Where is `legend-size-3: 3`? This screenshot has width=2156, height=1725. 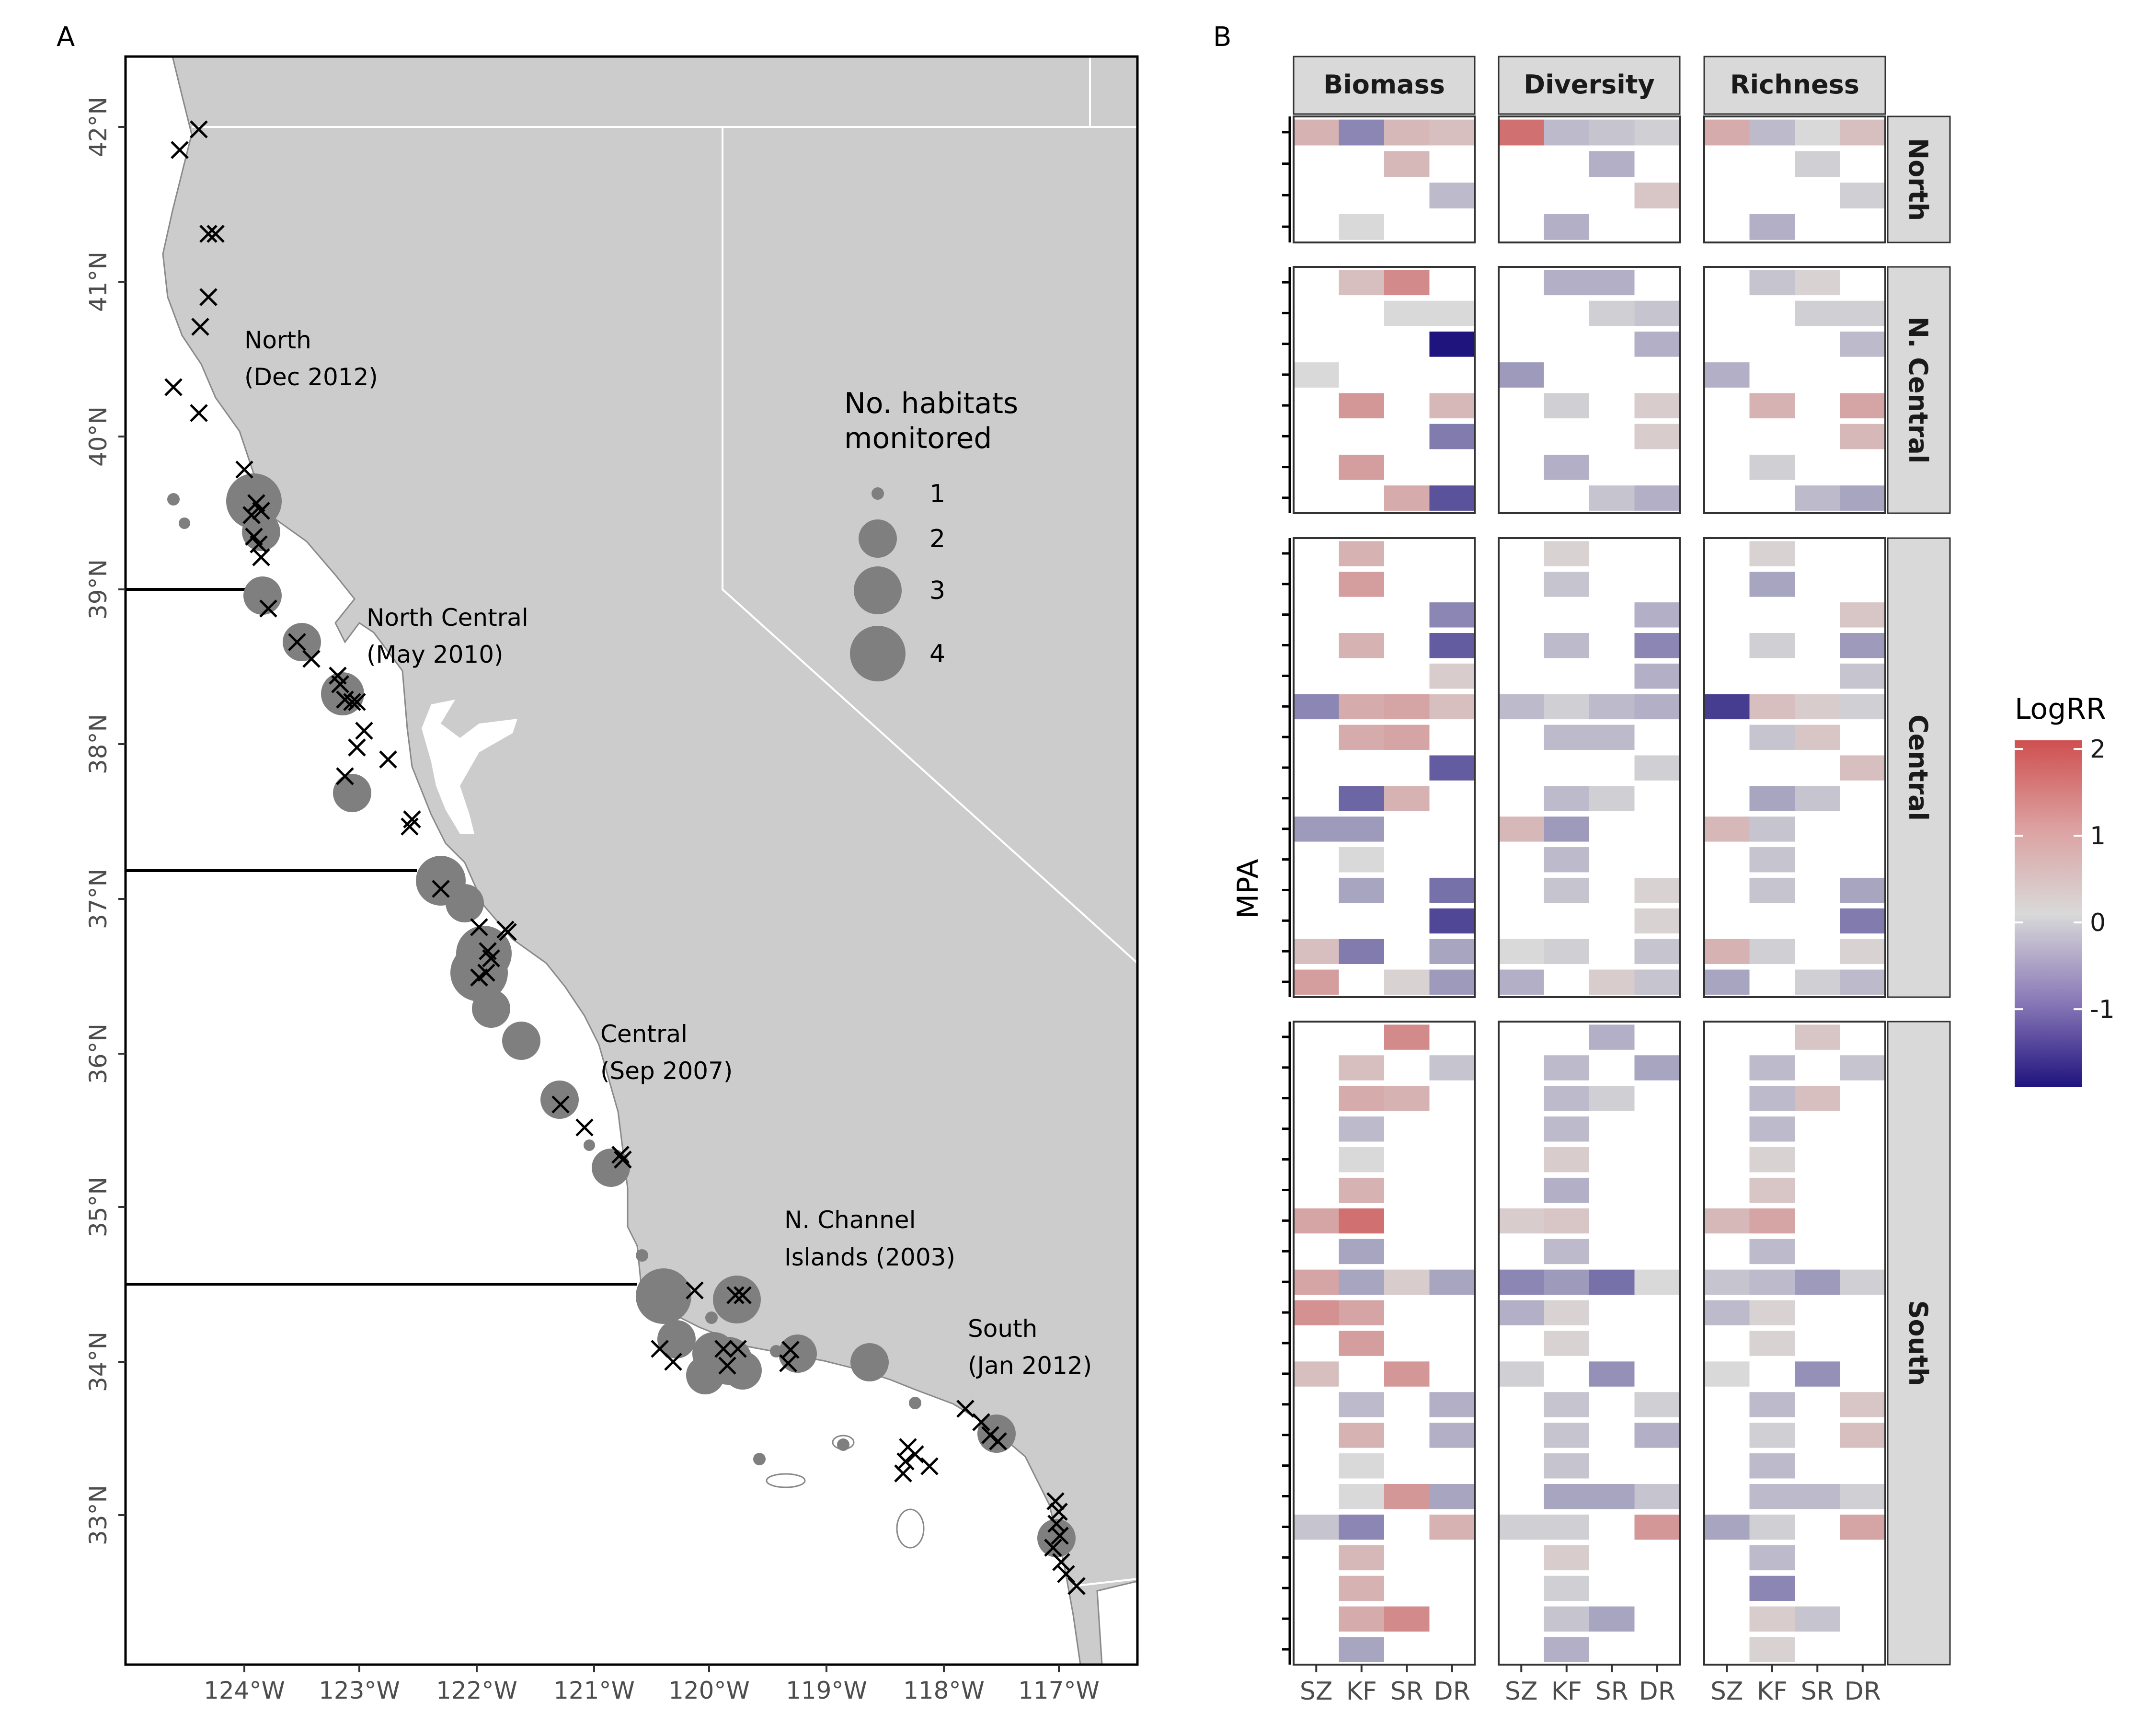 legend-size-3: 3 is located at coordinates (937, 590).